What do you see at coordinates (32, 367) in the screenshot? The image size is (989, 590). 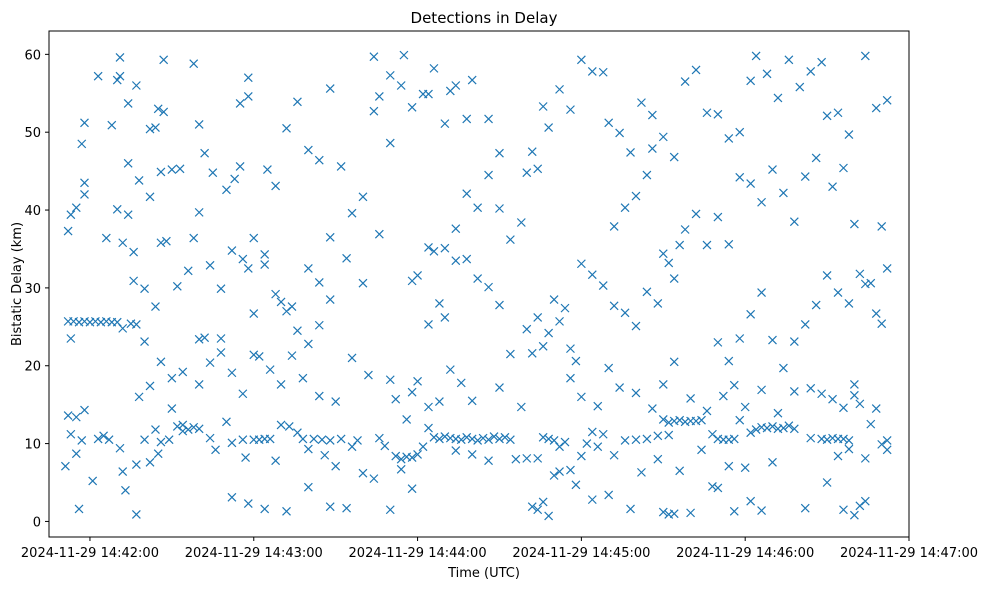 I see `y-tick-label: 20` at bounding box center [32, 367].